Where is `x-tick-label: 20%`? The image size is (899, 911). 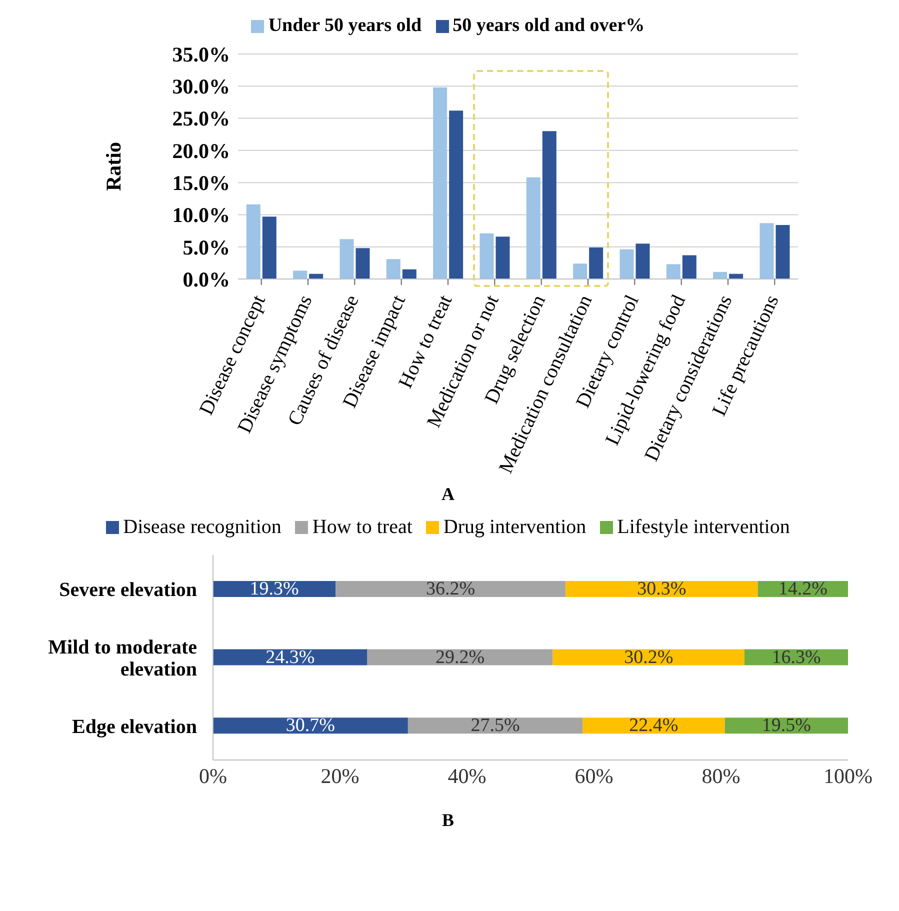
x-tick-label: 20% is located at coordinates (340, 776).